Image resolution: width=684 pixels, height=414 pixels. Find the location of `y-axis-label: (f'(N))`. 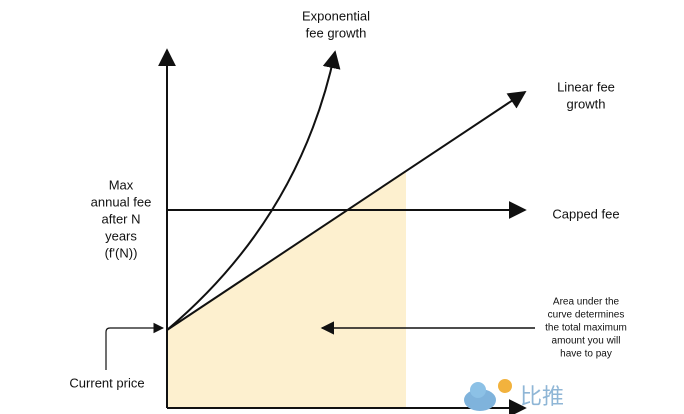

y-axis-label: (f'(N)) is located at coordinates (121, 252).